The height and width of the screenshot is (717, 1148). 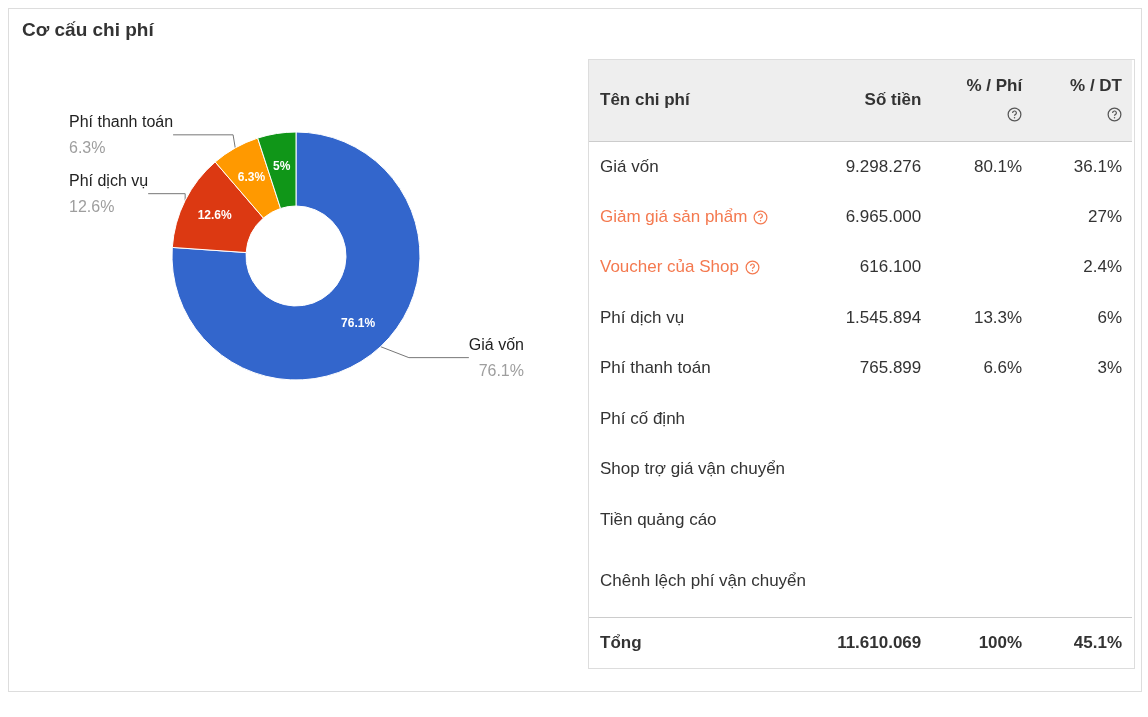 What do you see at coordinates (892, 100) in the screenshot?
I see `category-label: Số tiền` at bounding box center [892, 100].